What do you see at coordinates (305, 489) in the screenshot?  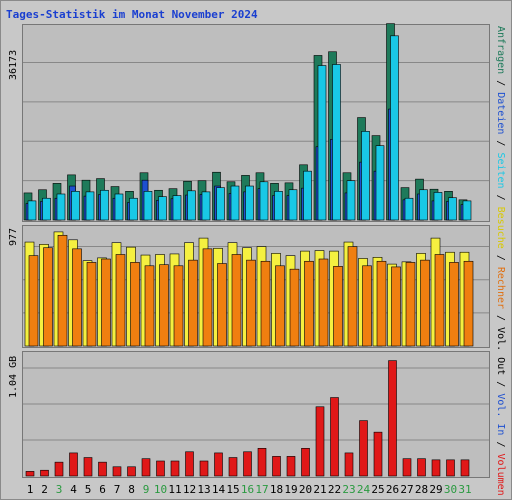 I see `day-label-20: 20` at bounding box center [305, 489].